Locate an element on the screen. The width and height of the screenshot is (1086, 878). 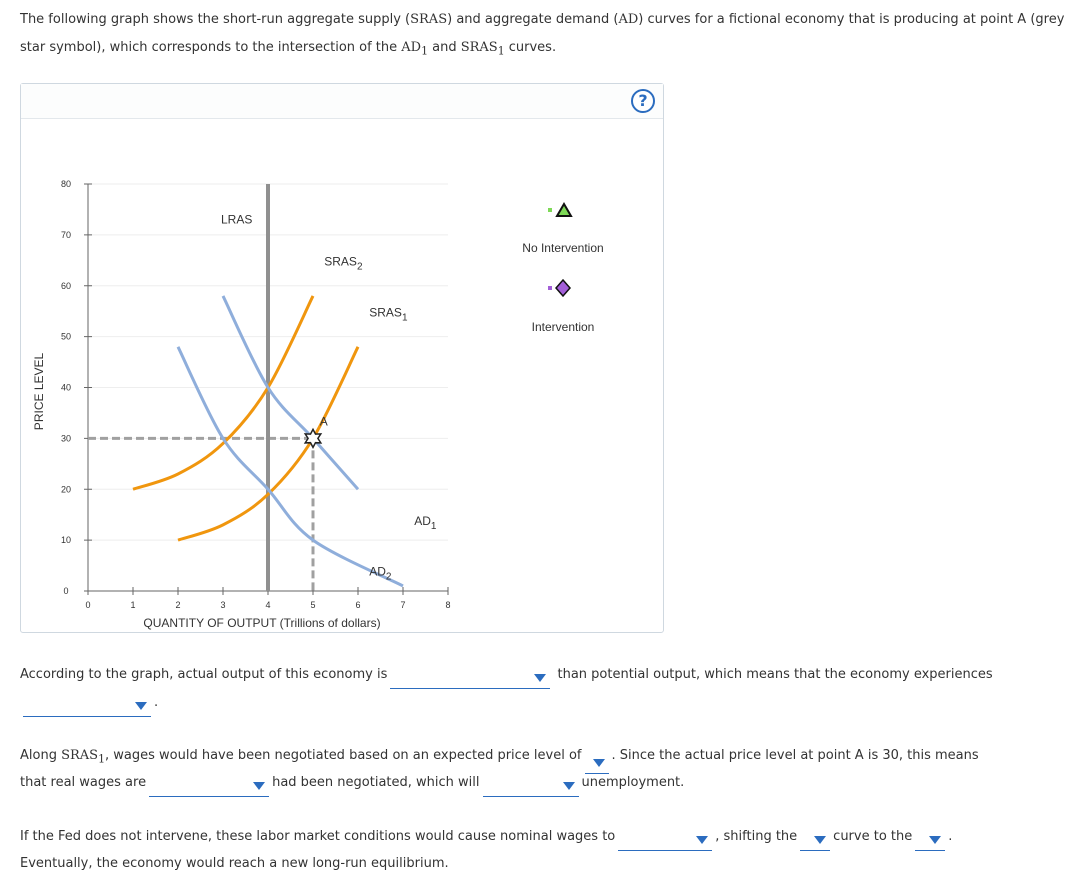
x-tick-label: 7 is located at coordinates (402, 605).